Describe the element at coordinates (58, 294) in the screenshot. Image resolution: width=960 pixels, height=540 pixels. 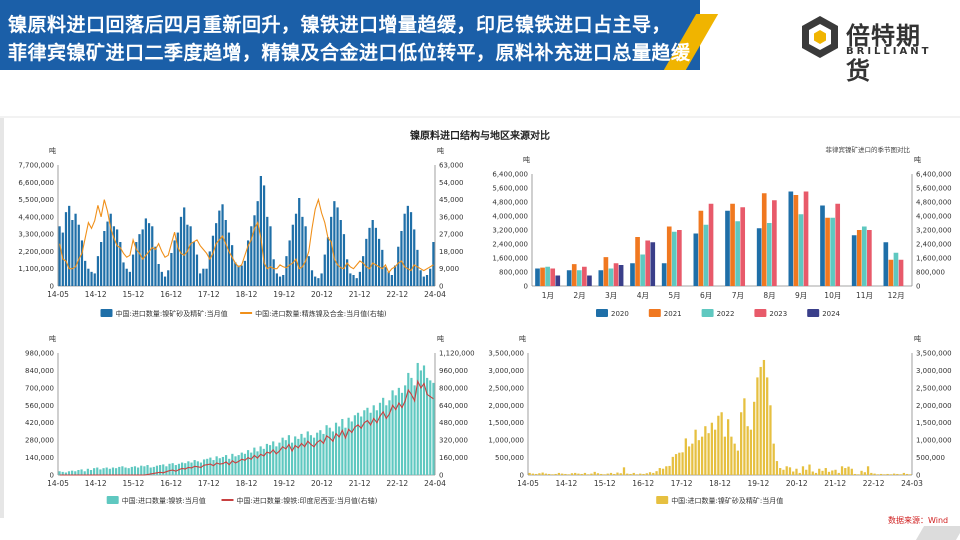
I see `x-tick-label: 14-05` at that location.